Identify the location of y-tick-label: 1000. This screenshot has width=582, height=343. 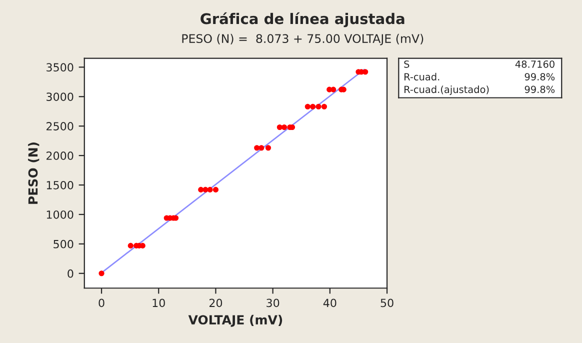
(60, 214).